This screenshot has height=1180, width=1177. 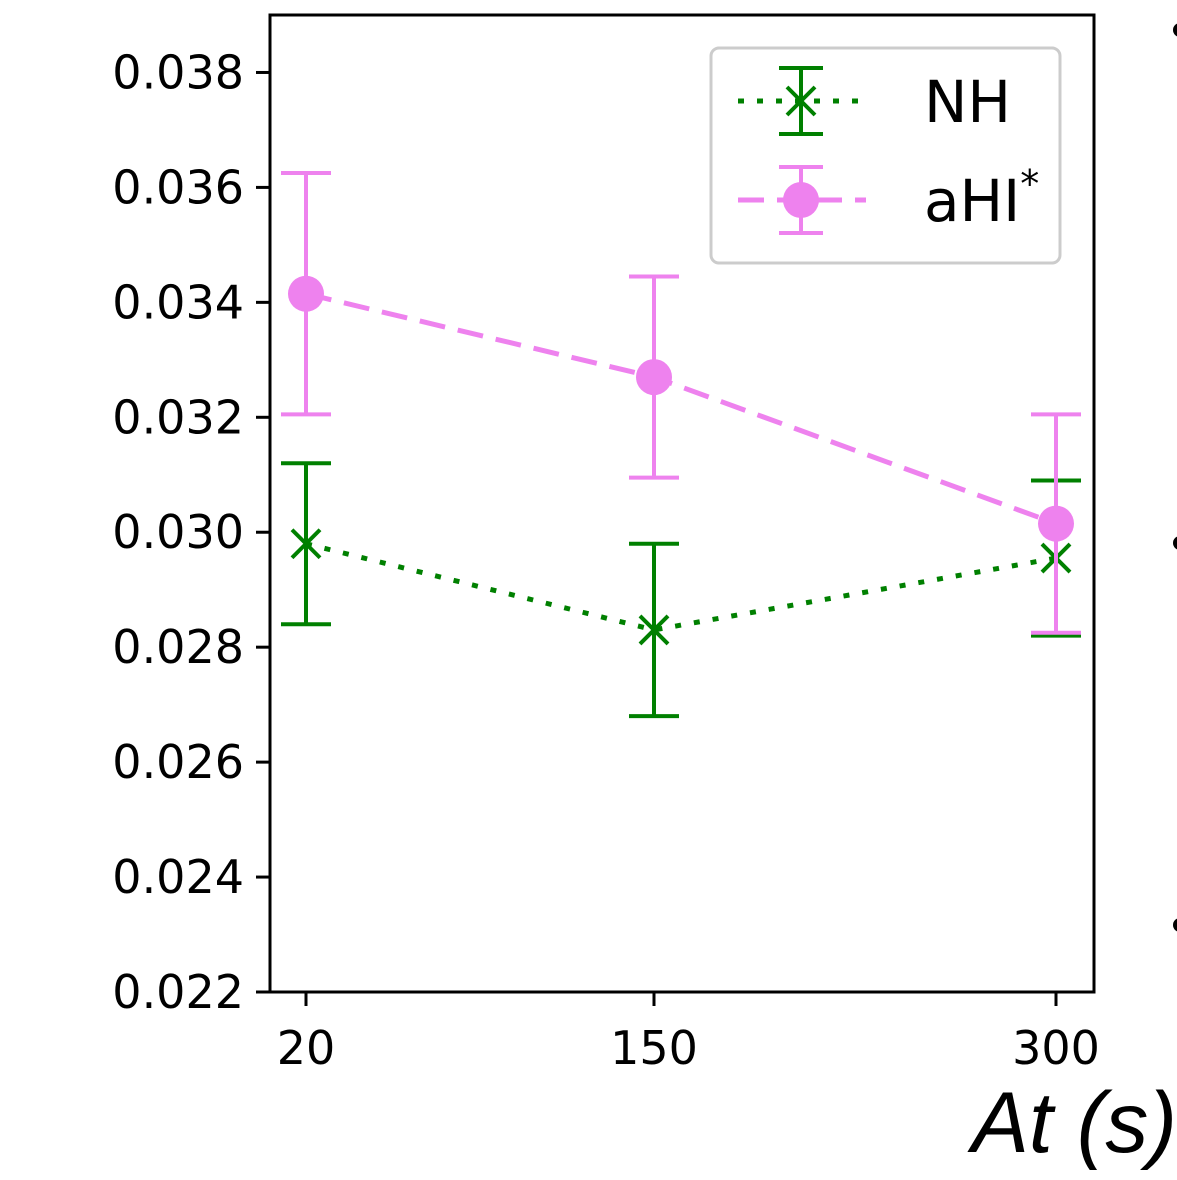 What do you see at coordinates (967, 102) in the screenshot?
I see `legend-label: NH` at bounding box center [967, 102].